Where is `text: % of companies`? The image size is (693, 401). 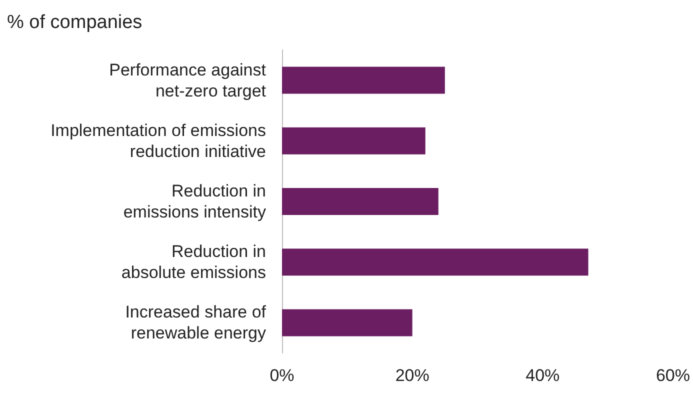
text: % of companies is located at coordinates (74, 22).